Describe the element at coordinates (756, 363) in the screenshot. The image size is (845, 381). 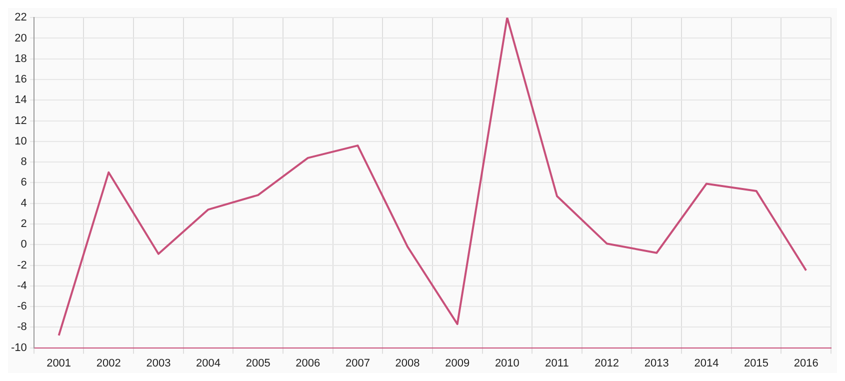
I see `x-tick-label: 2015` at that location.